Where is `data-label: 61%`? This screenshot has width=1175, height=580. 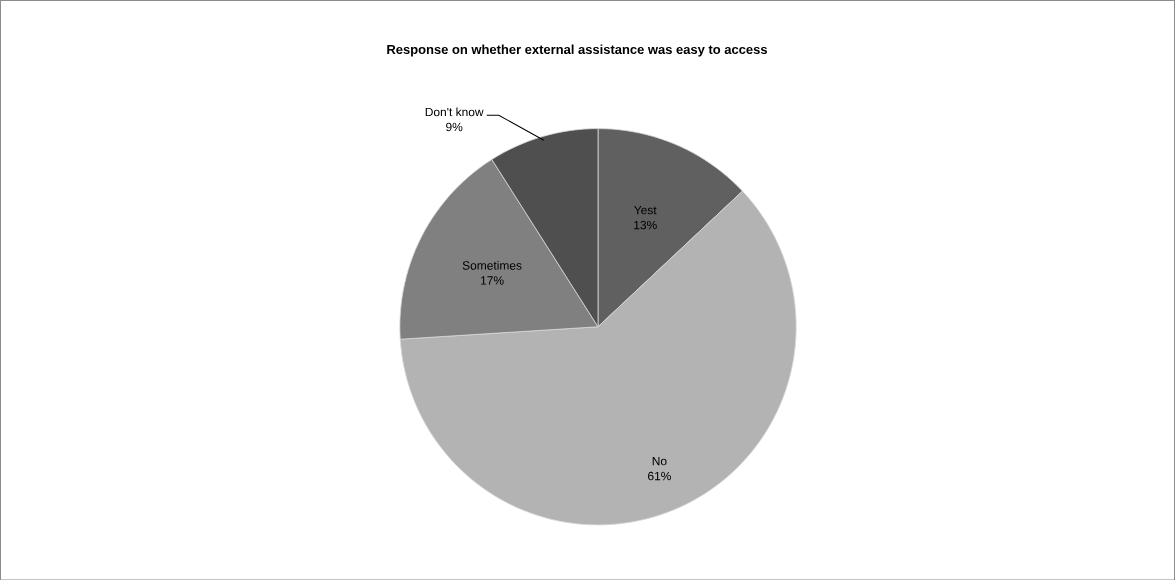
data-label: 61% is located at coordinates (659, 476).